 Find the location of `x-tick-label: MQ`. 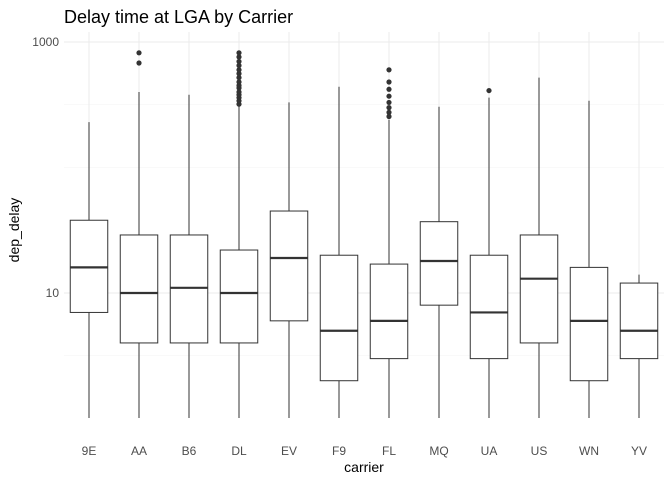

x-tick-label: MQ is located at coordinates (438, 451).